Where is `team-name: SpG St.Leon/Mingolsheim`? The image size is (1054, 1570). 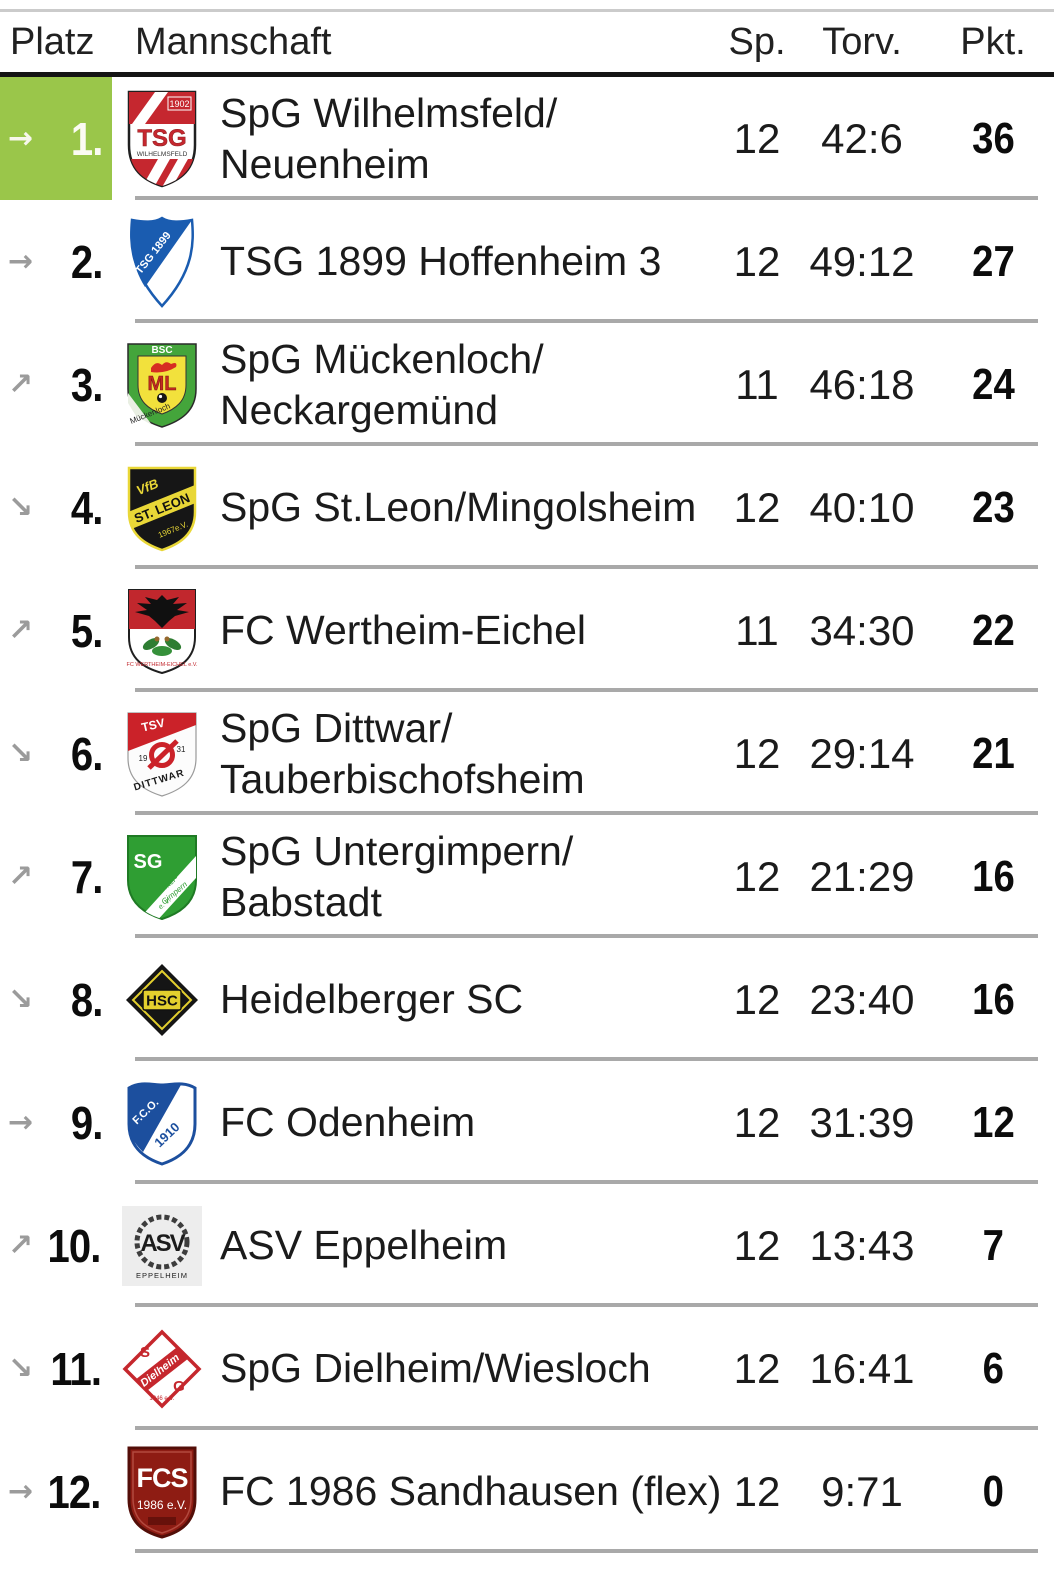 team-name: SpG St.Leon/Mingolsheim is located at coordinates (458, 507).